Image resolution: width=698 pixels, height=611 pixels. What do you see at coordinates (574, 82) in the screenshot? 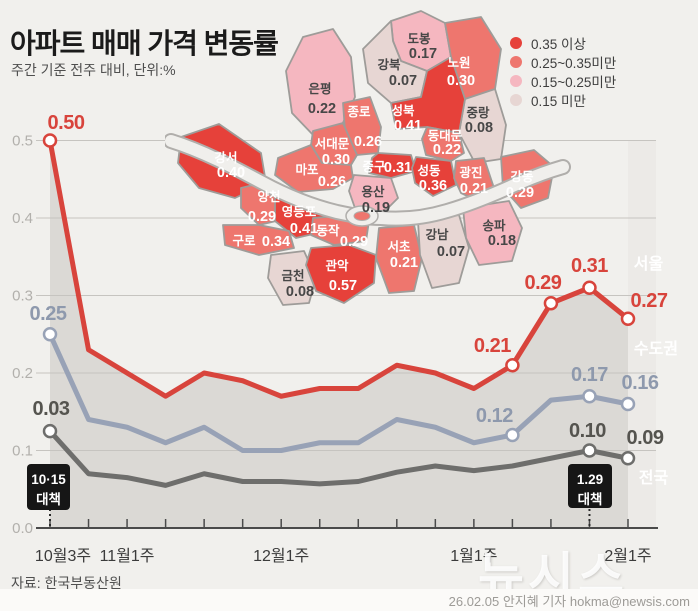
I see `legend-label: 0.15~0.25미만` at bounding box center [574, 82].